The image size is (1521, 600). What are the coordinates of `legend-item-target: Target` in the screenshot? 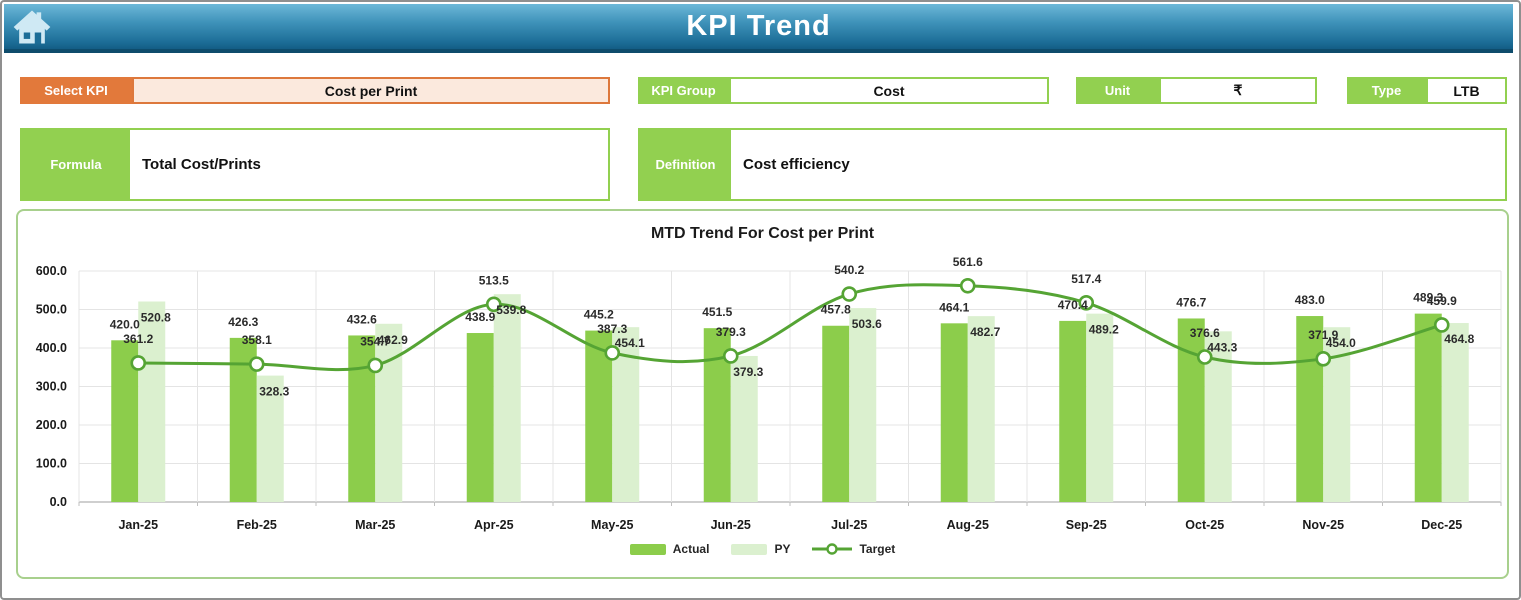 It's located at (853, 549).